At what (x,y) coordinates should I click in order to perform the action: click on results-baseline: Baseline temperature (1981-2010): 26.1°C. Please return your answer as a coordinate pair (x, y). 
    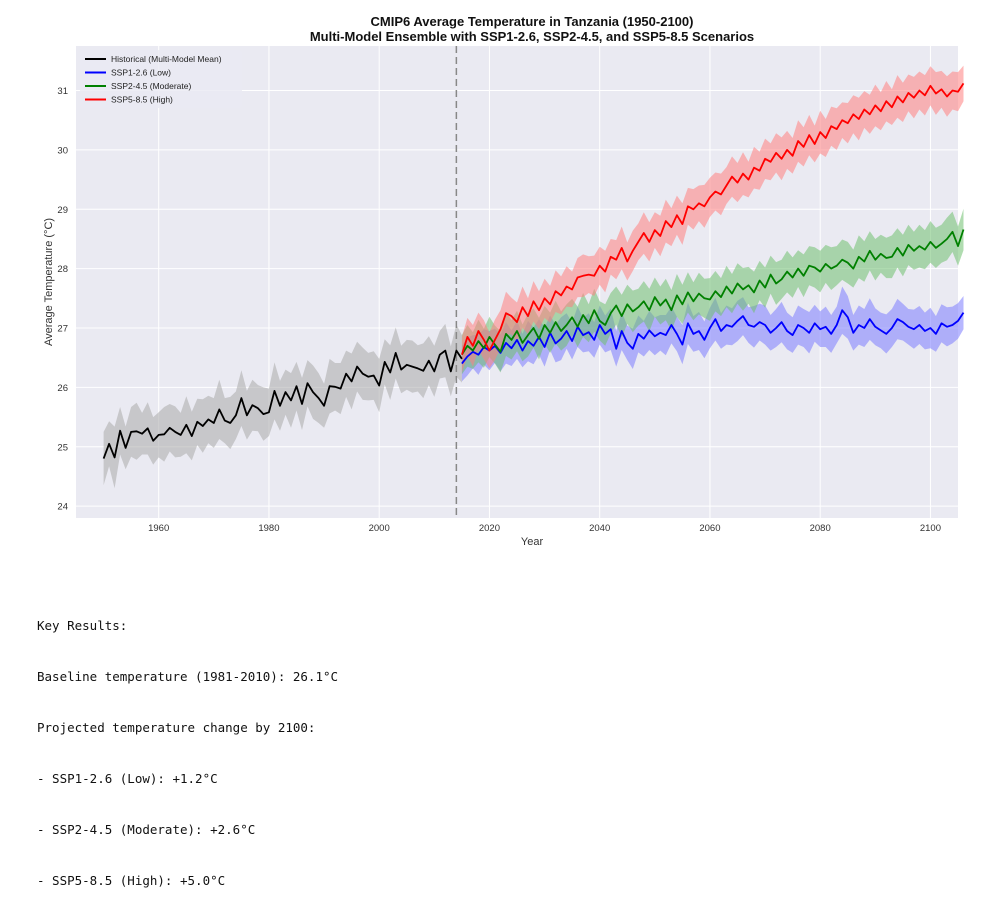
    Looking at the image, I should click on (188, 676).